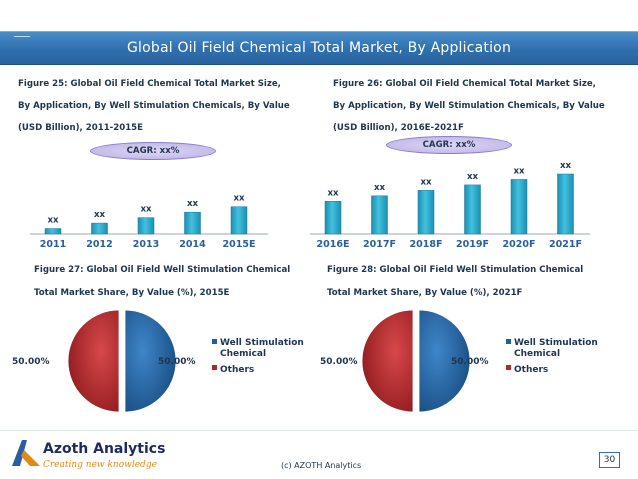  What do you see at coordinates (380, 188) in the screenshot?
I see `fig26-data-label-2017F: xx` at bounding box center [380, 188].